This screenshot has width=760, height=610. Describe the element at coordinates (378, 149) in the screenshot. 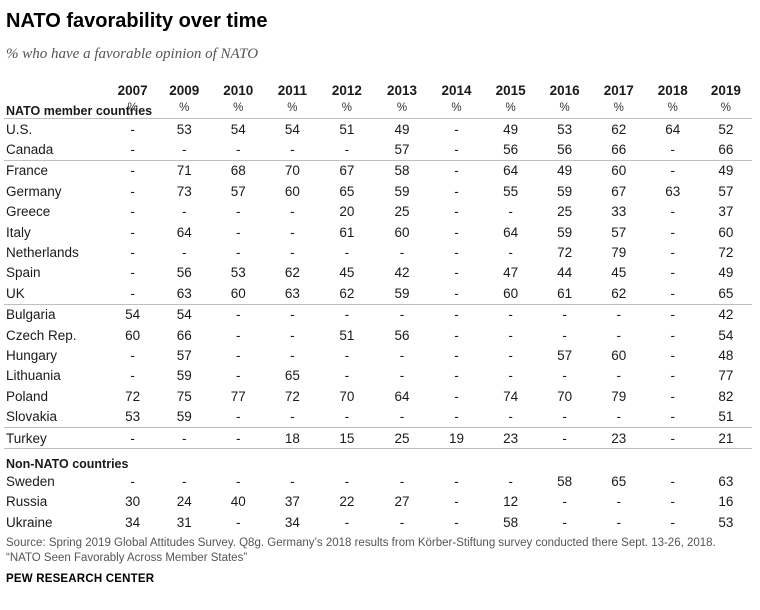

I see `table-row: Canada - - - - - 57 - 56 56 66 - 66` at that location.